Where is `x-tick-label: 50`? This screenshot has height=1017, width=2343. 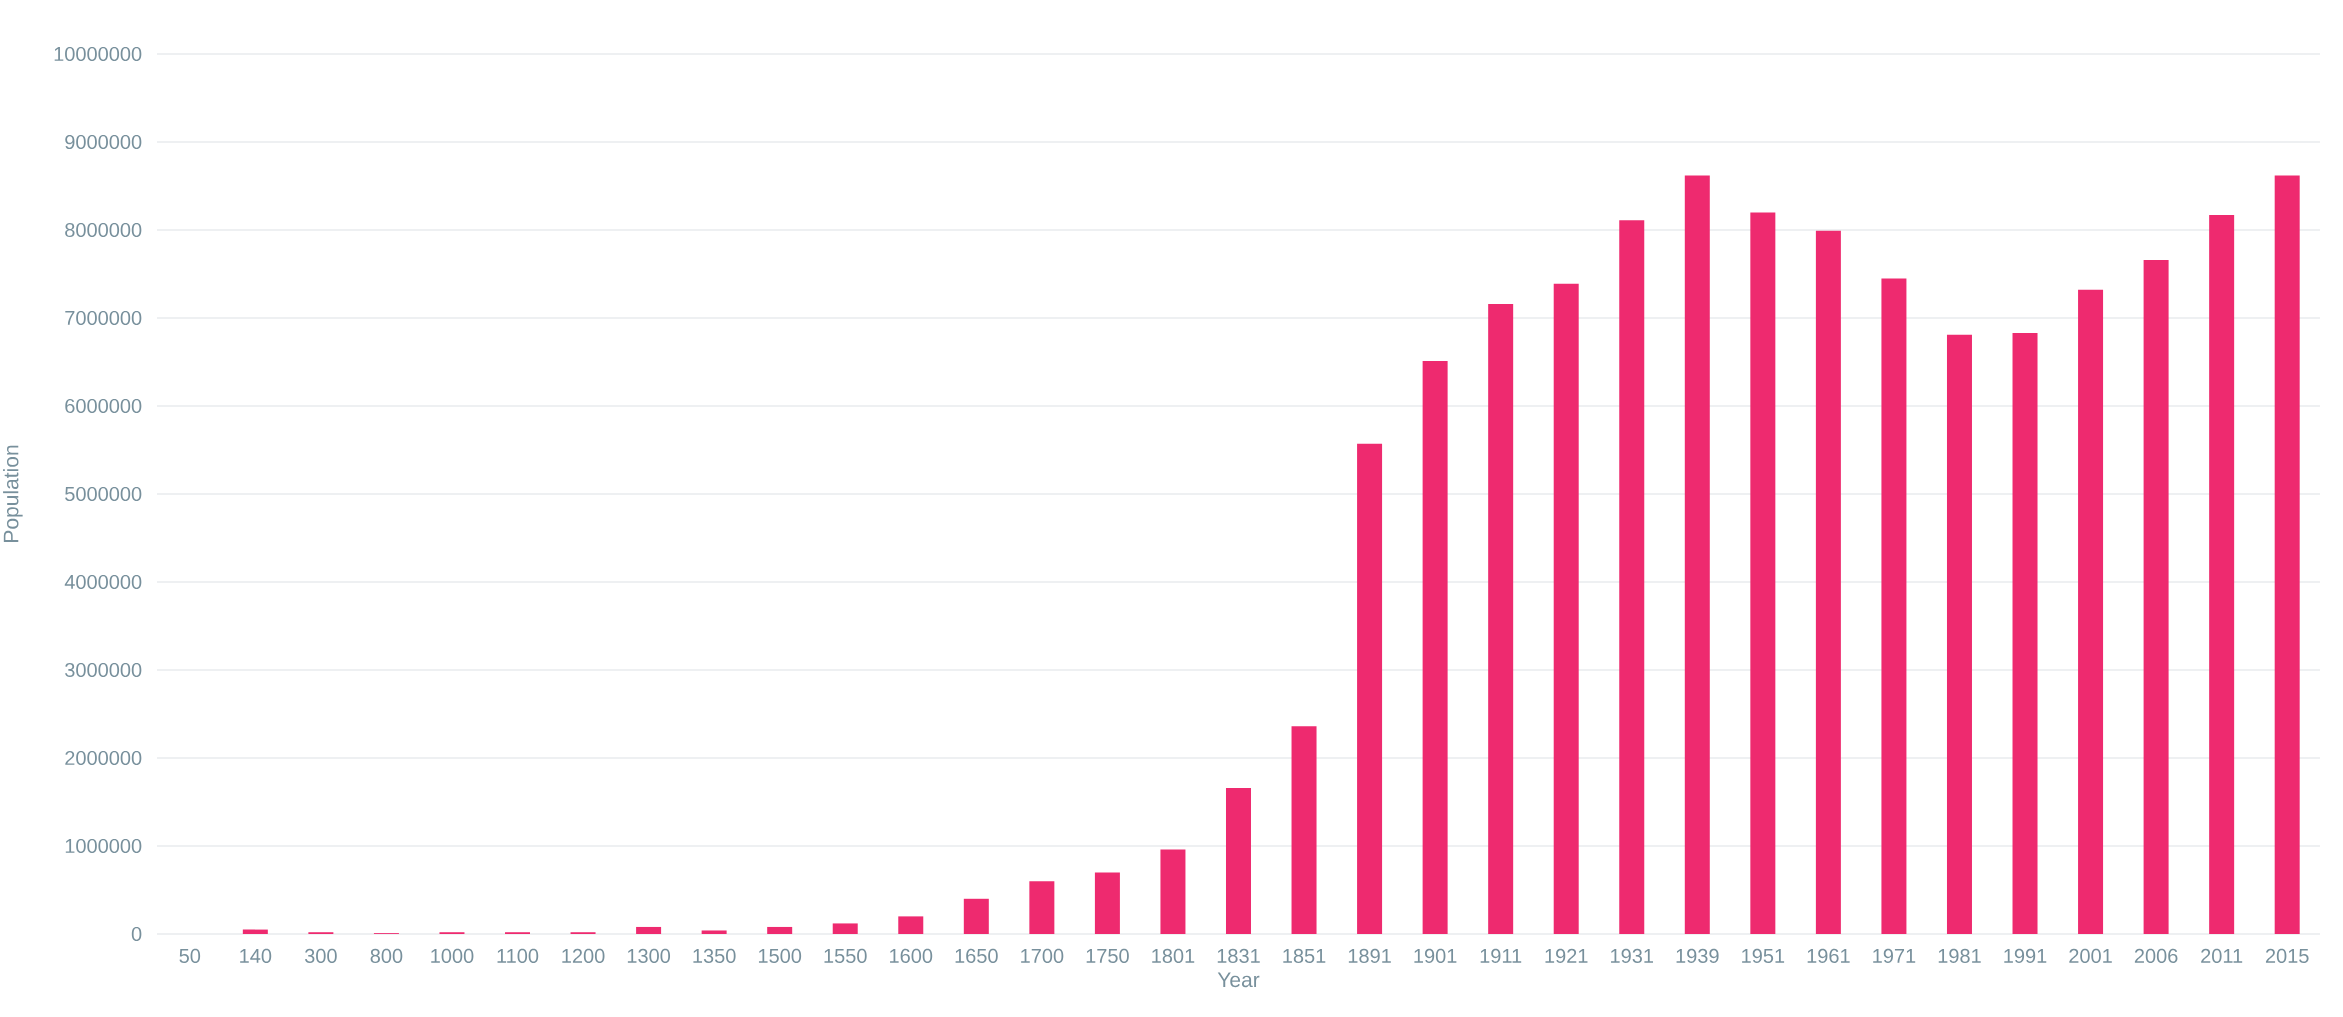 x-tick-label: 50 is located at coordinates (190, 955).